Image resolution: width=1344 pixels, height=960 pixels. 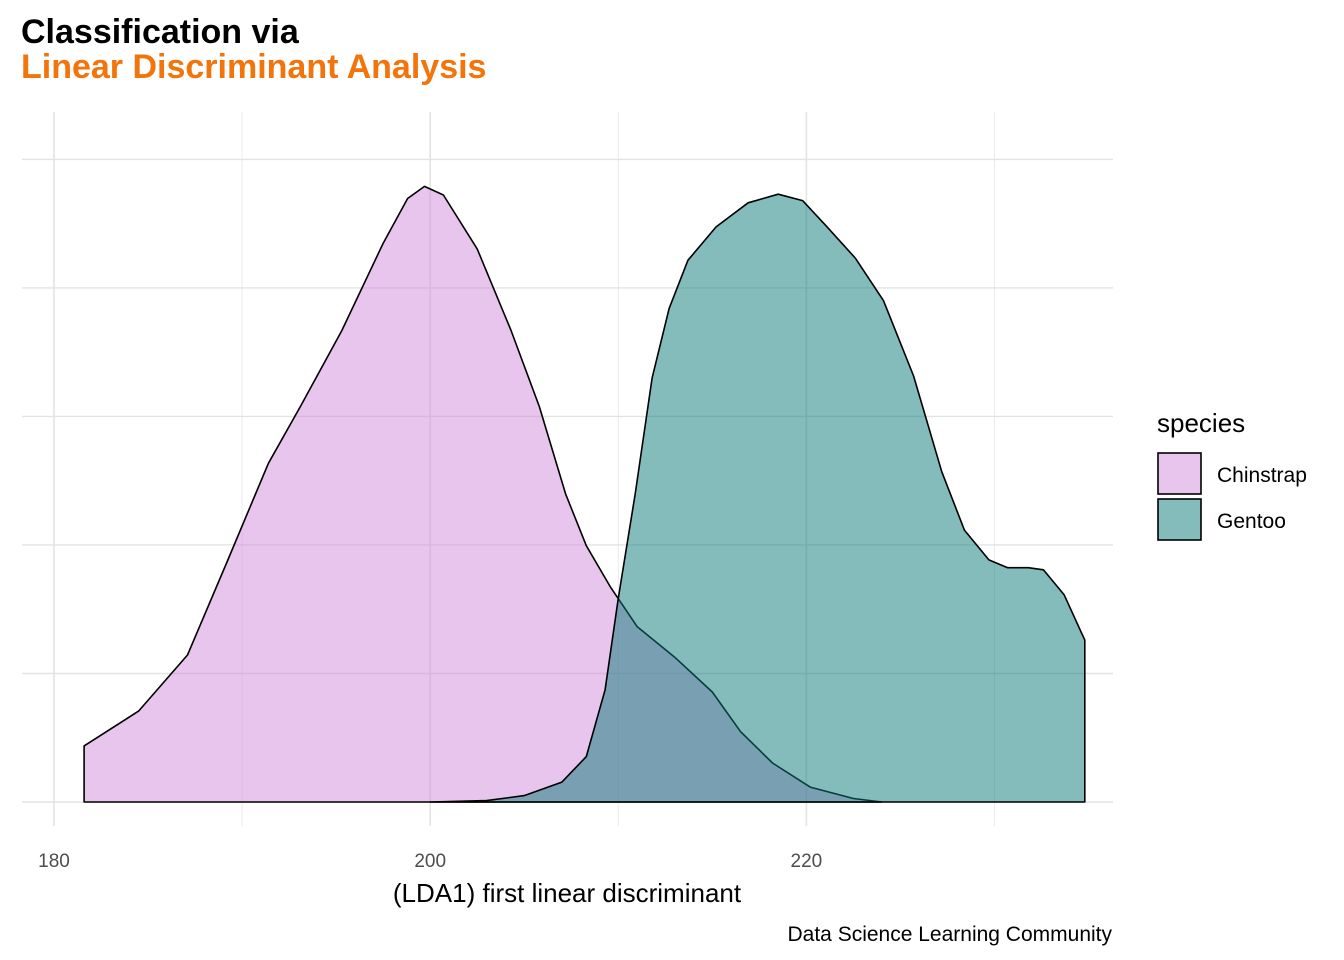 I want to click on x-tick-label: 200, so click(x=430, y=861).